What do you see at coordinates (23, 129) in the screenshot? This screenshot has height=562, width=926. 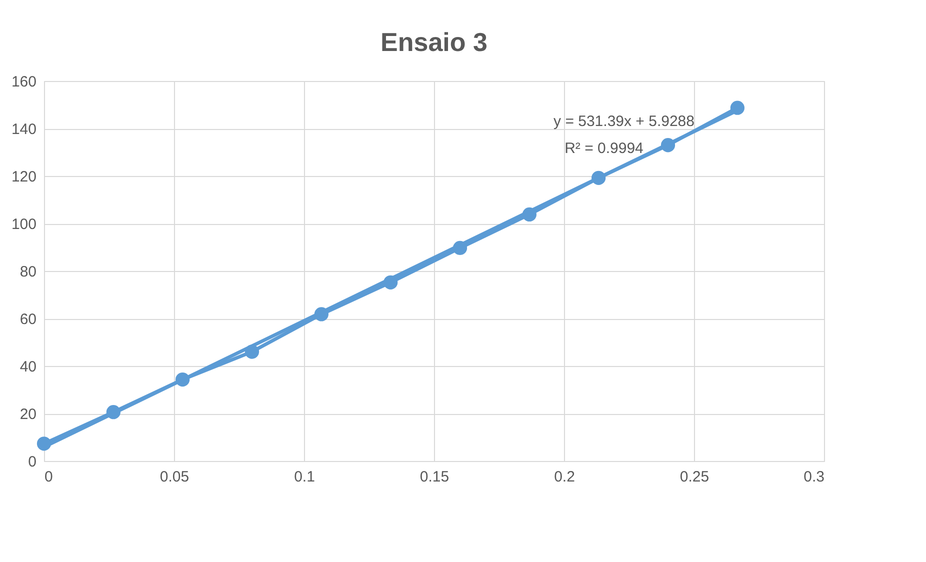 I see `y-tick-label: 140` at bounding box center [23, 129].